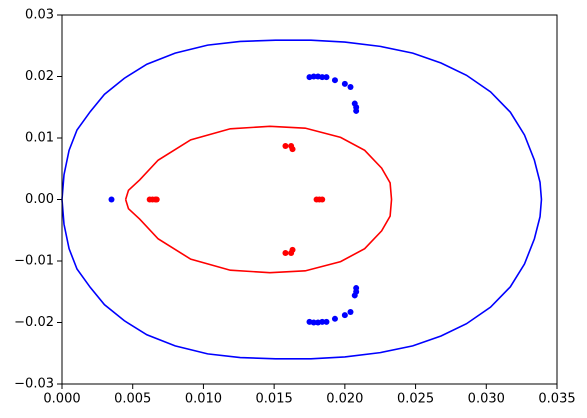 Image resolution: width=587 pixels, height=418 pixels. I want to click on x-tick-label: 0.010, so click(203, 399).